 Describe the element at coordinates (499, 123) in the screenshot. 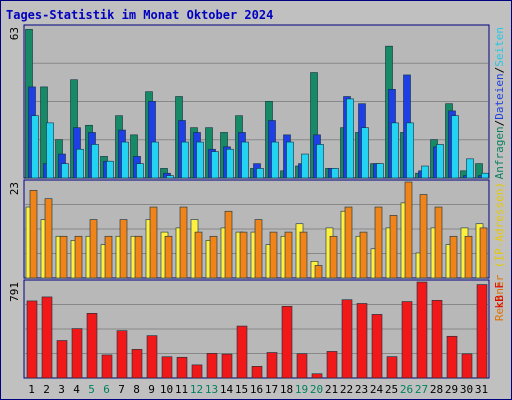

I see `panel-1-legend-part-2: /` at that location.